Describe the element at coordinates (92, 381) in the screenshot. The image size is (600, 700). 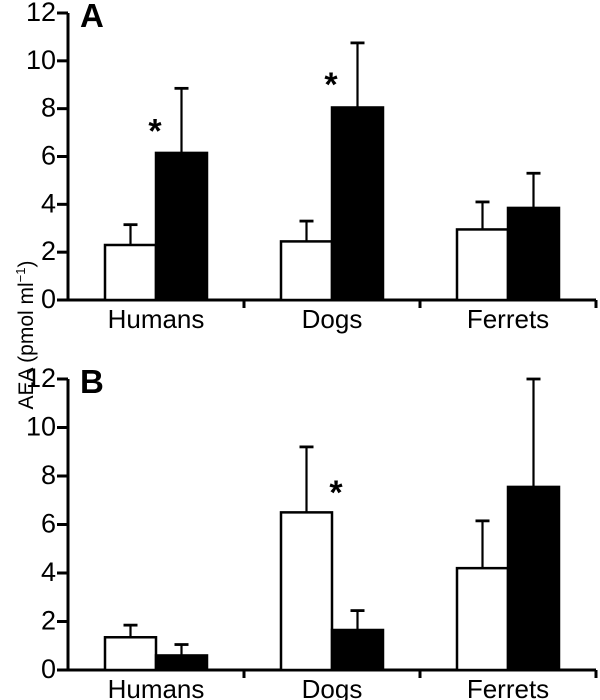
I see `panel-letter: B` at that location.